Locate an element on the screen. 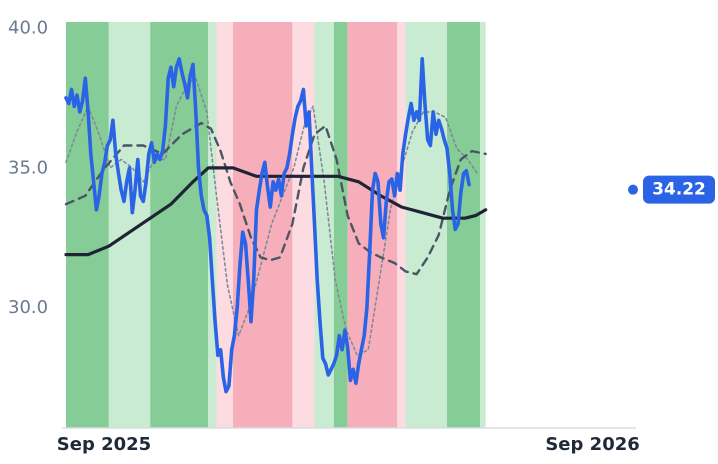 This screenshot has width=718, height=464. y-tick-label: 40.0 is located at coordinates (28, 28).